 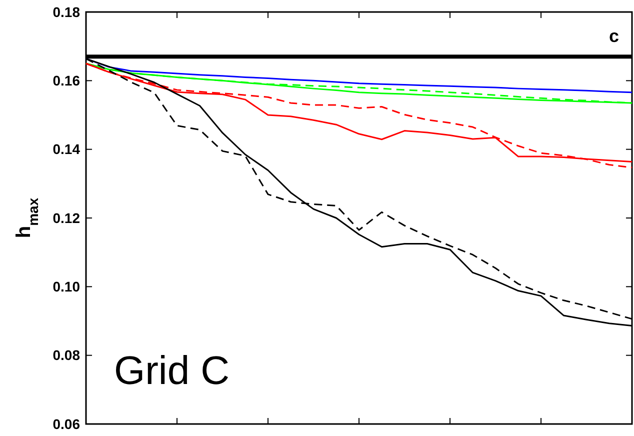 What do you see at coordinates (66, 218) in the screenshot?
I see `y-tick-label: 0.12` at bounding box center [66, 218].